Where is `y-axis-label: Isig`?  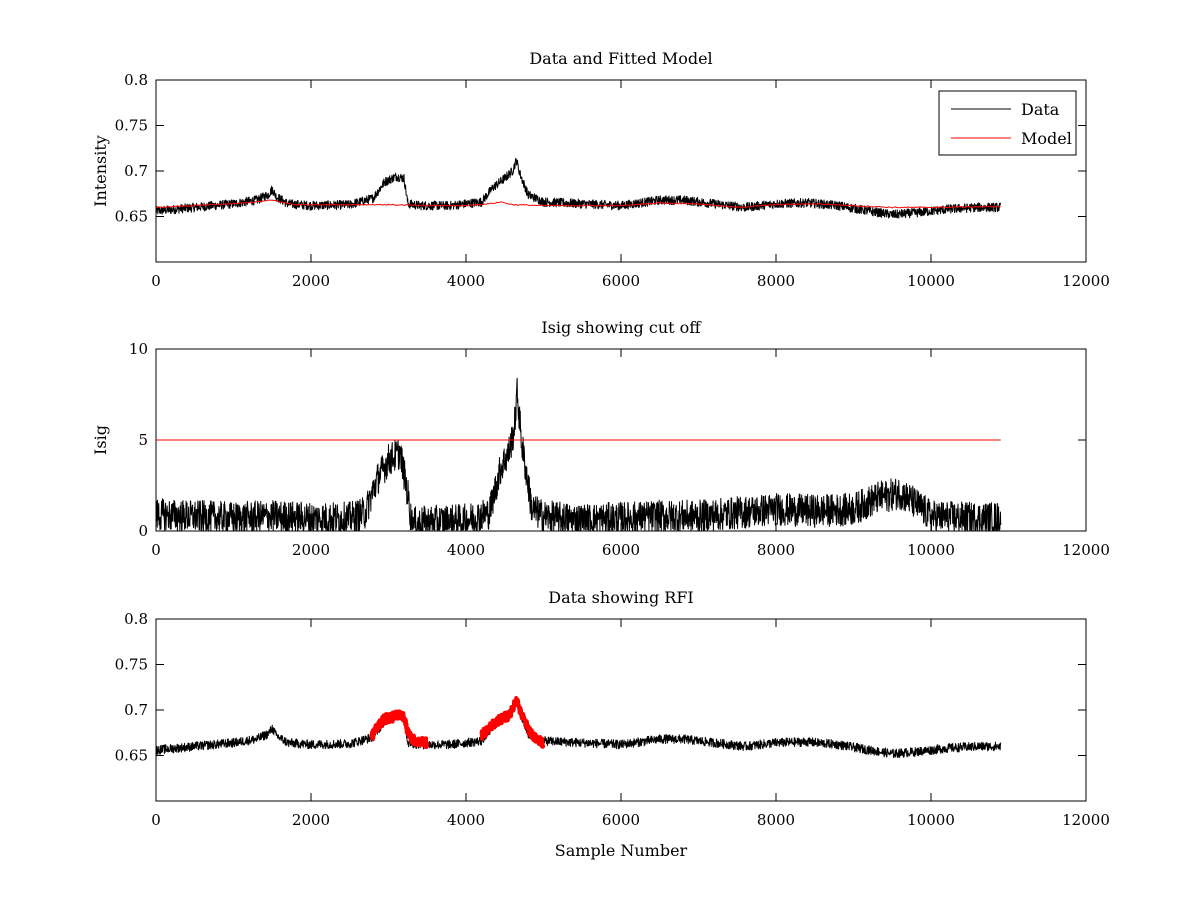 y-axis-label: Isig is located at coordinates (100, 440).